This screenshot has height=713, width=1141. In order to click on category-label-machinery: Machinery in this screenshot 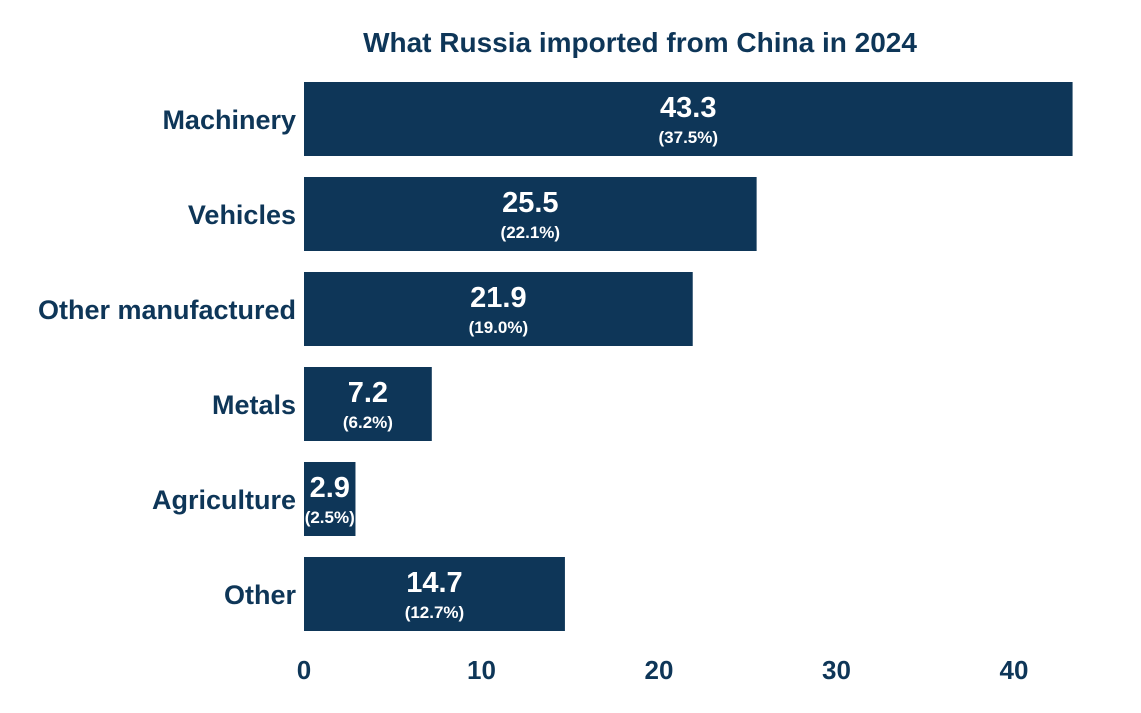, I will do `click(229, 120)`.